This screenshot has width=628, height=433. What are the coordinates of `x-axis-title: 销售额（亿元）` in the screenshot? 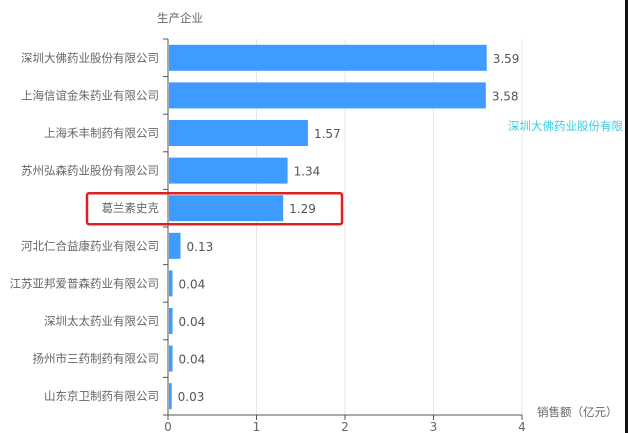 It's located at (577, 412).